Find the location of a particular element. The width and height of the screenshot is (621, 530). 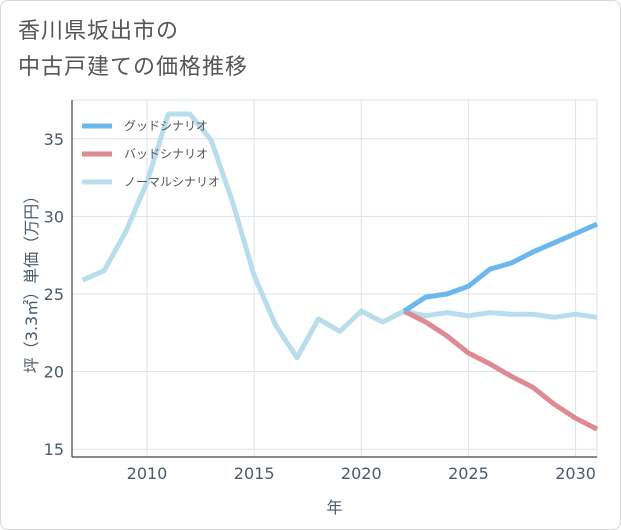

x-tick-label-2010: 2010 is located at coordinates (147, 473).